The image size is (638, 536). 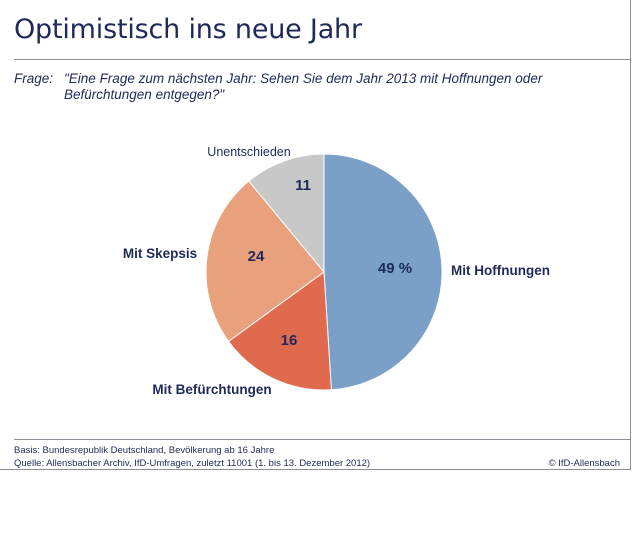 I want to click on slice-label-mit-bef-rchtungen: Mit Befürchtungen, so click(x=211, y=389).